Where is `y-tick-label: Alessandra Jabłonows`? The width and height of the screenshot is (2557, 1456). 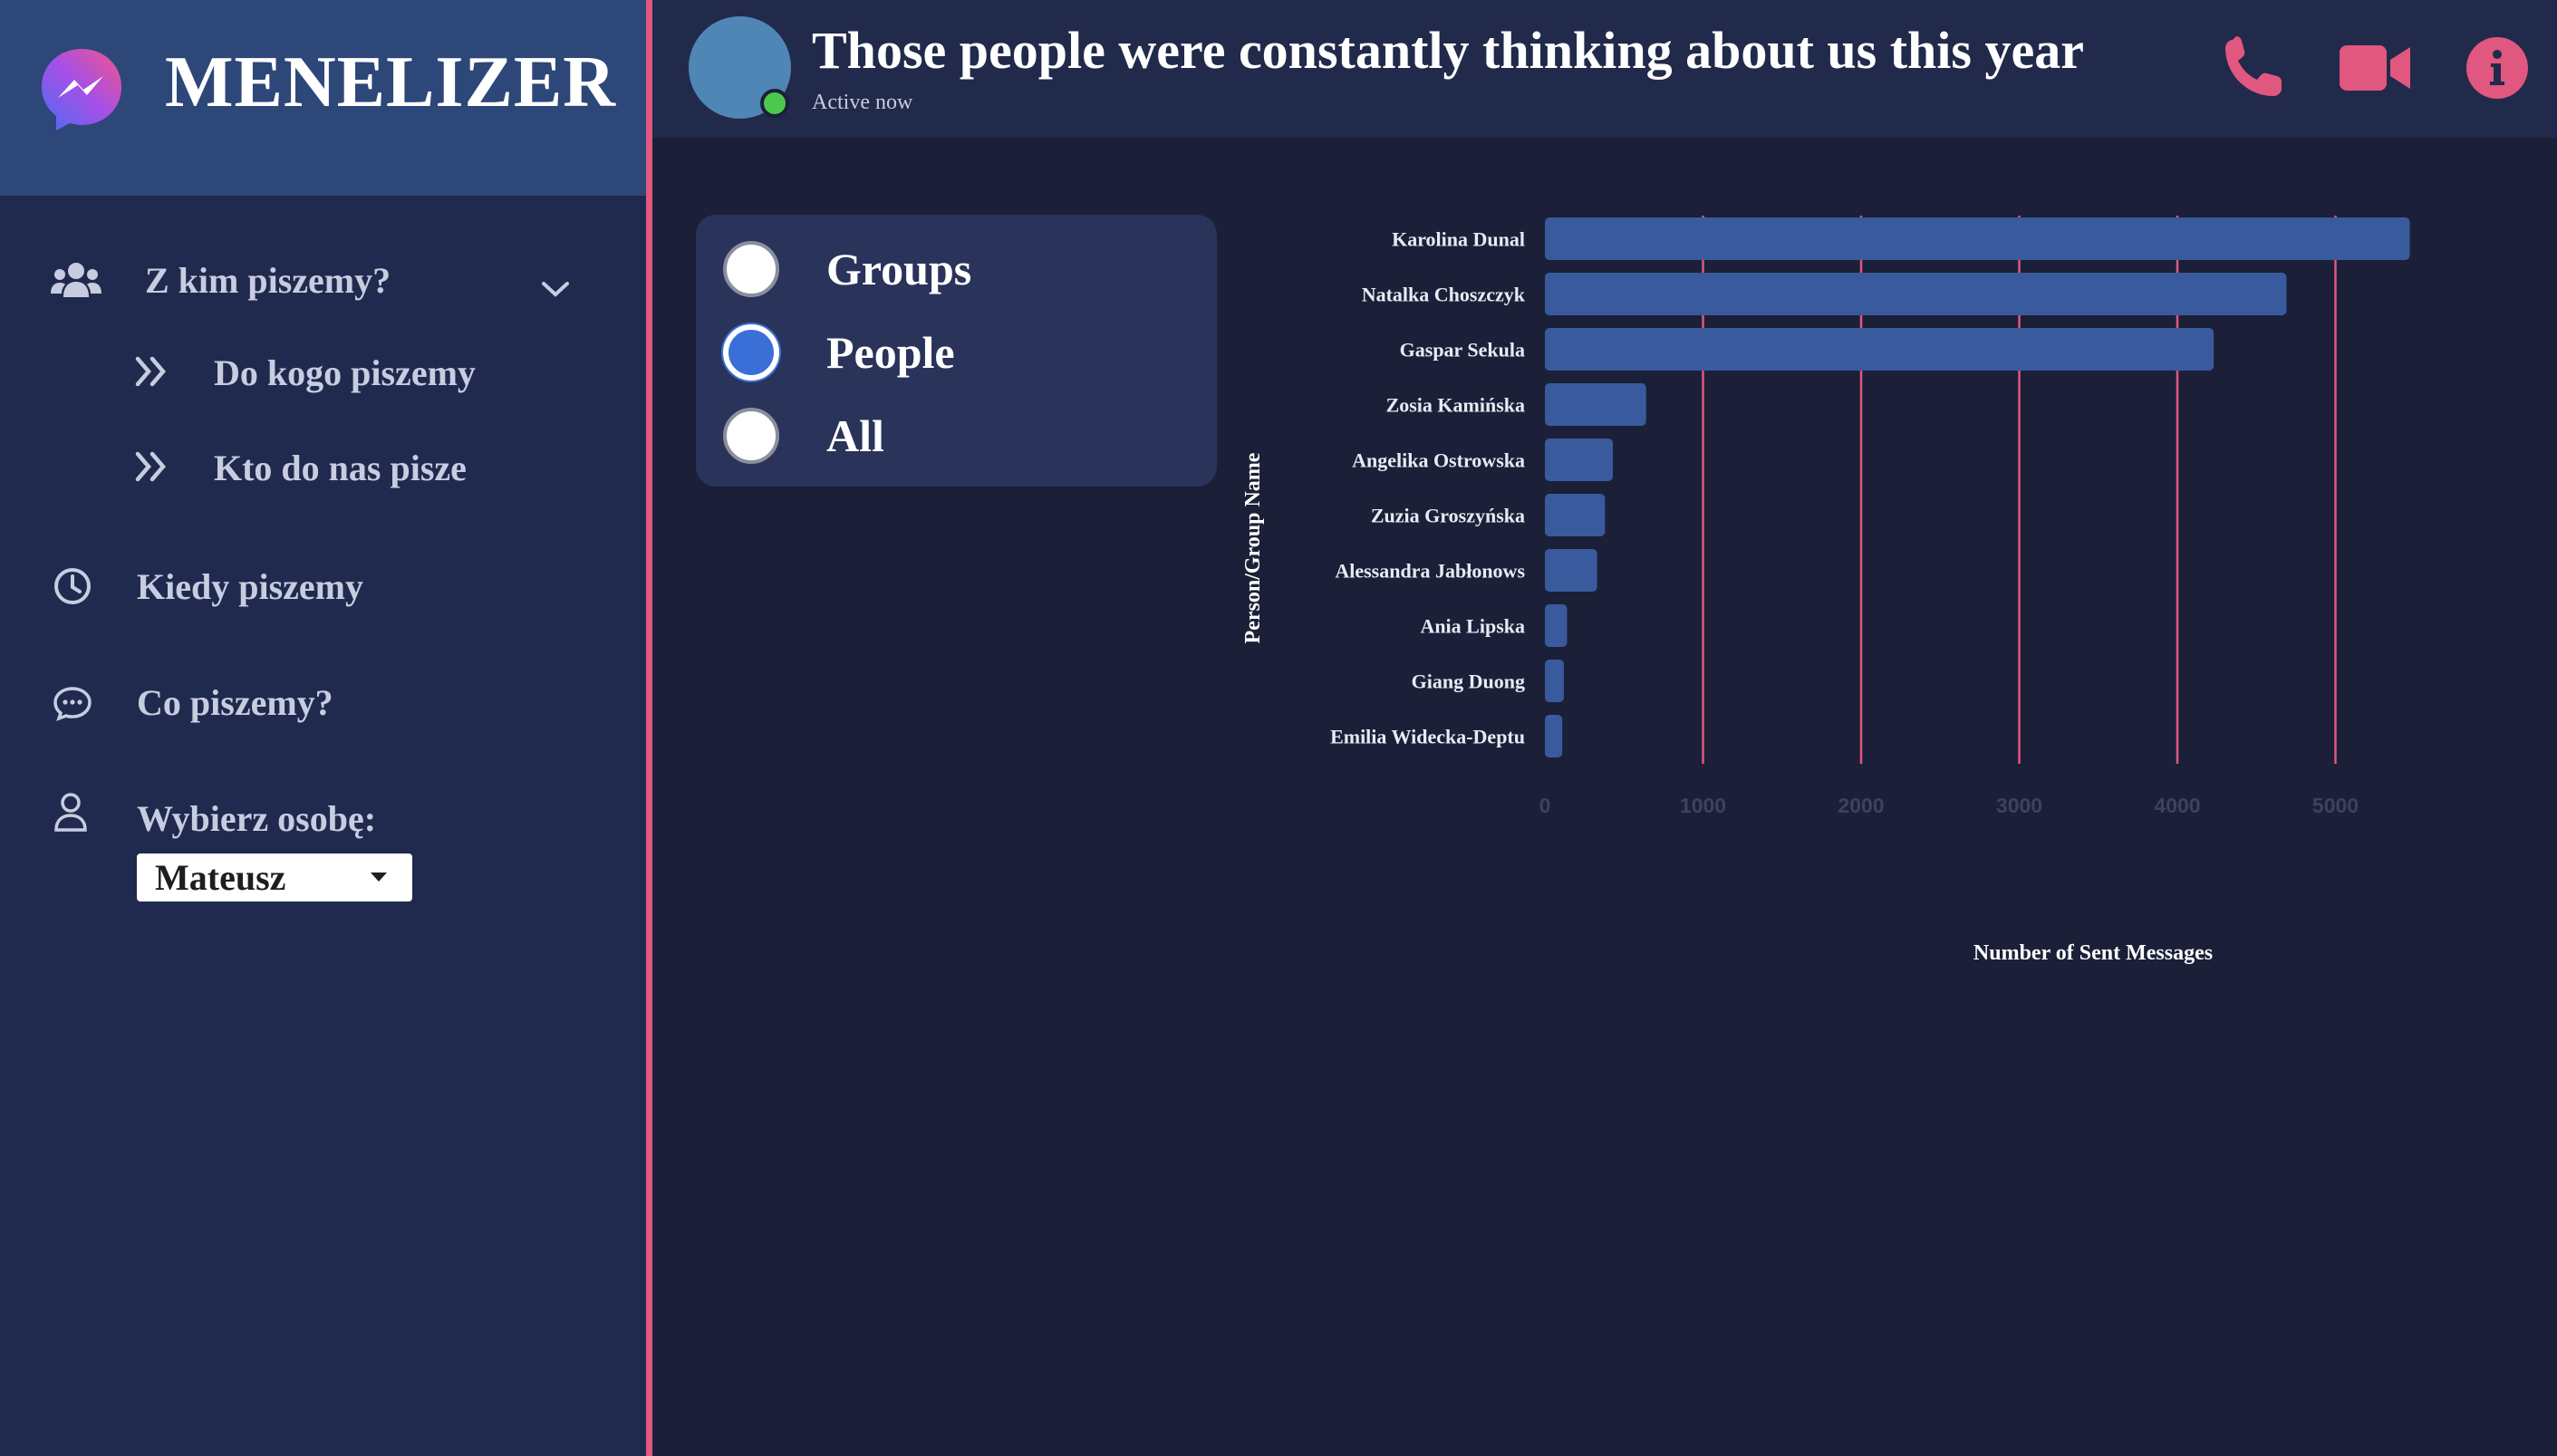 y-tick-label: Alessandra Jabłonows is located at coordinates (1430, 571).